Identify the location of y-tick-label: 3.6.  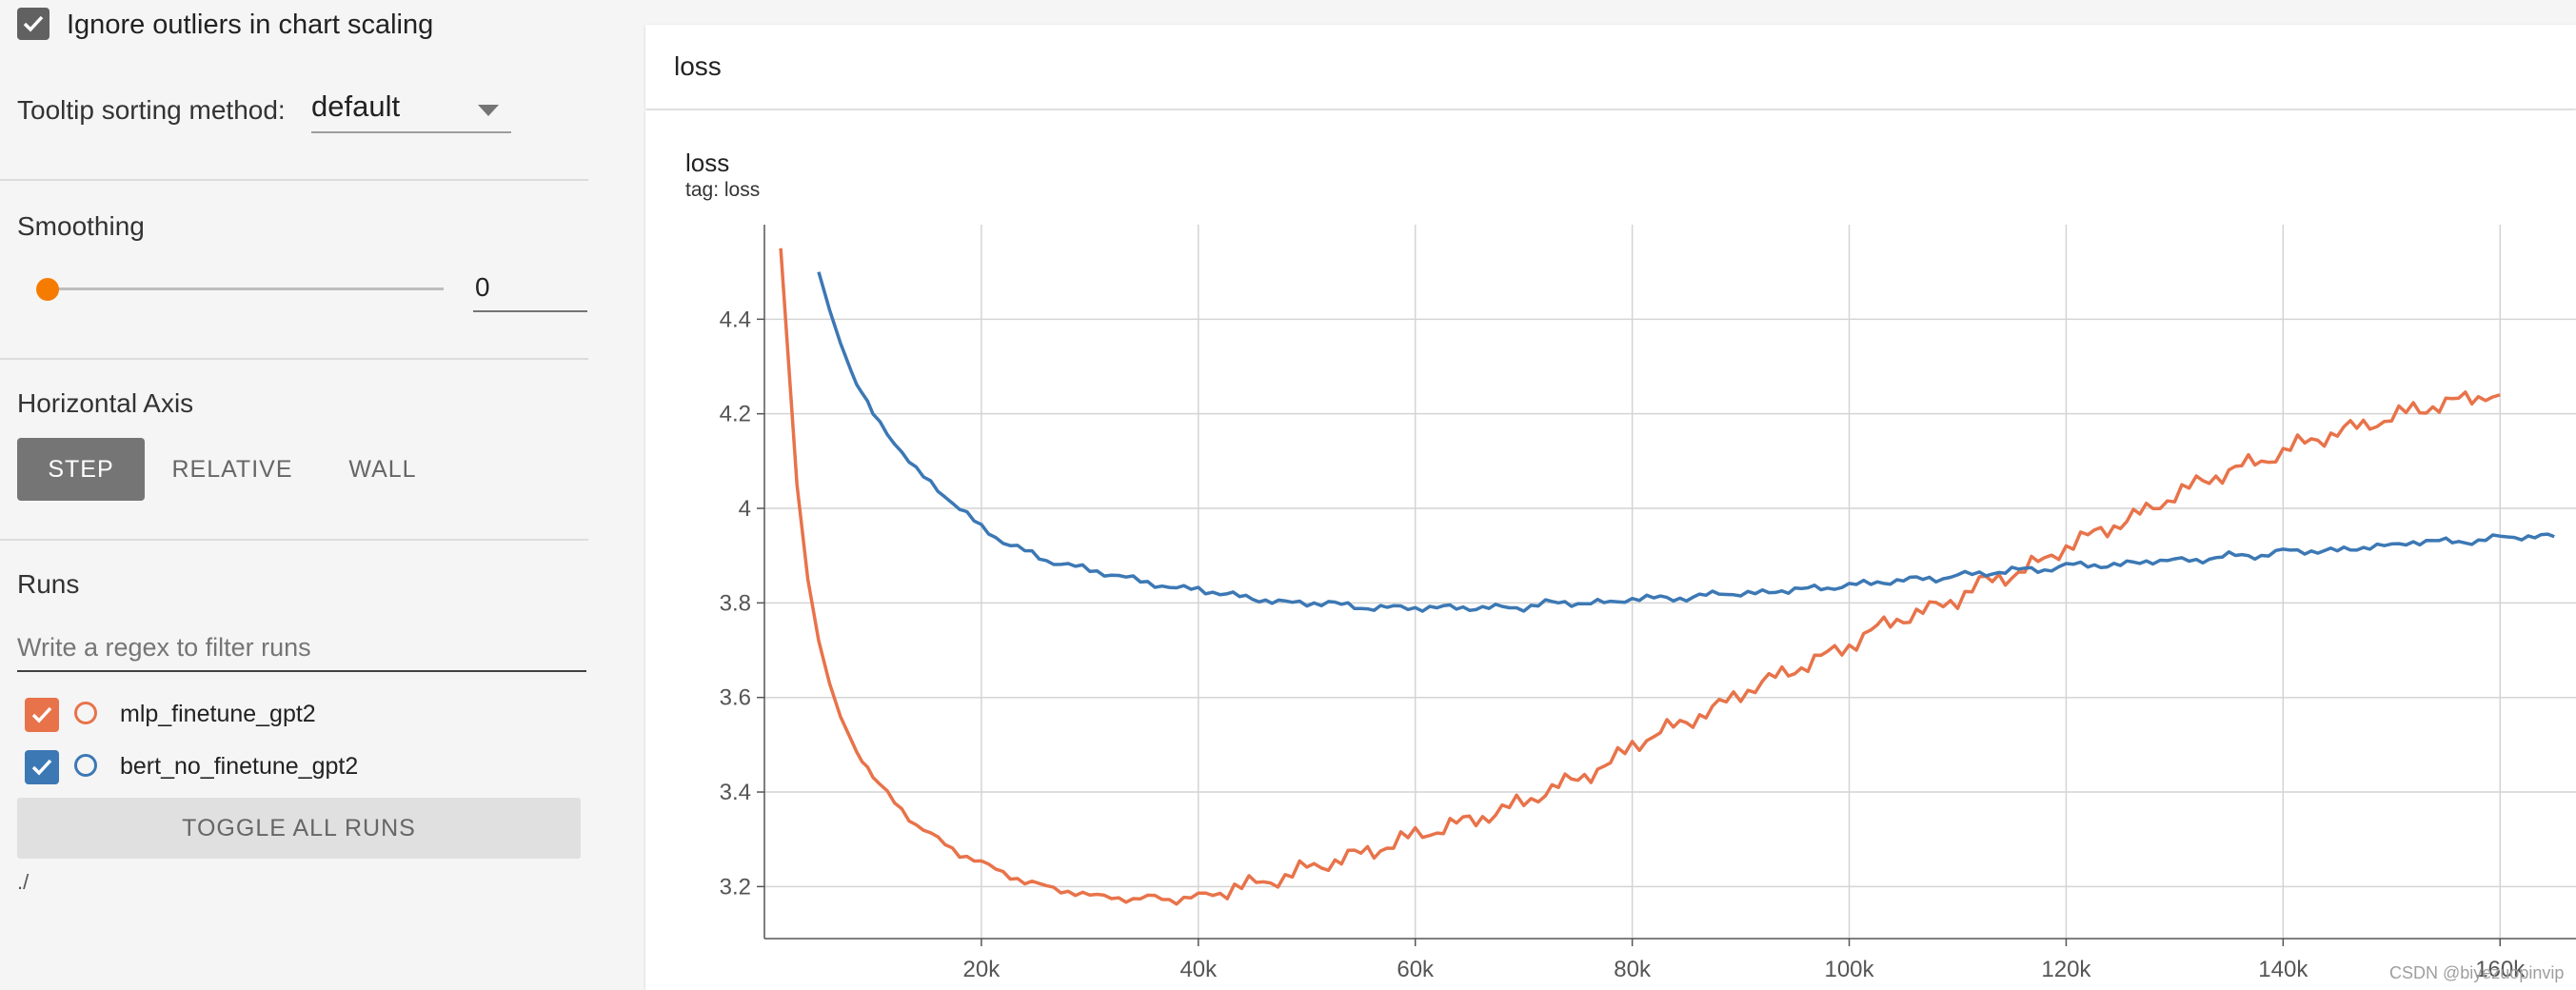
(735, 698).